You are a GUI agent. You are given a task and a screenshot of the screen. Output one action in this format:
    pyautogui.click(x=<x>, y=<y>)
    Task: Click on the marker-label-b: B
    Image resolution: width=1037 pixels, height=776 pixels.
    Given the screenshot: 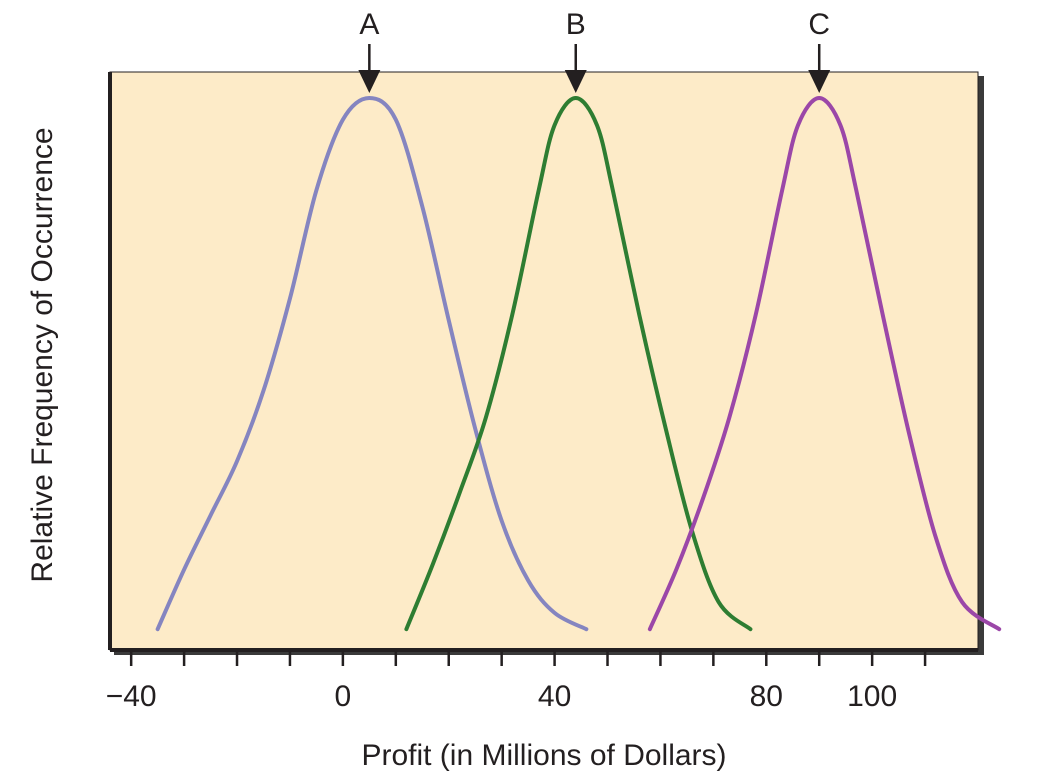 What is the action you would take?
    pyautogui.click(x=576, y=24)
    